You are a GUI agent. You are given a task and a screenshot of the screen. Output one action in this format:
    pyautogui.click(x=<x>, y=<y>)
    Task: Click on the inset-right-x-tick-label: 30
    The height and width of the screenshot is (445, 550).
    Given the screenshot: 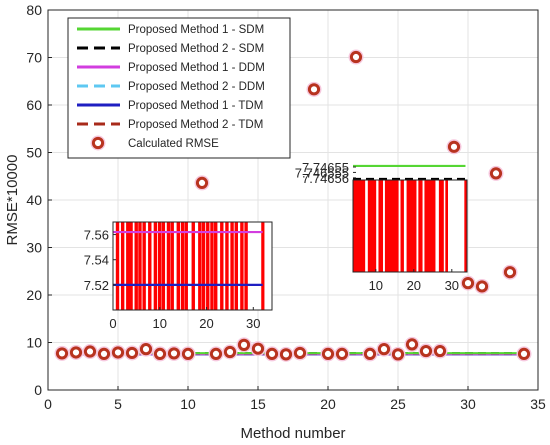 What is the action you would take?
    pyautogui.click(x=452, y=285)
    